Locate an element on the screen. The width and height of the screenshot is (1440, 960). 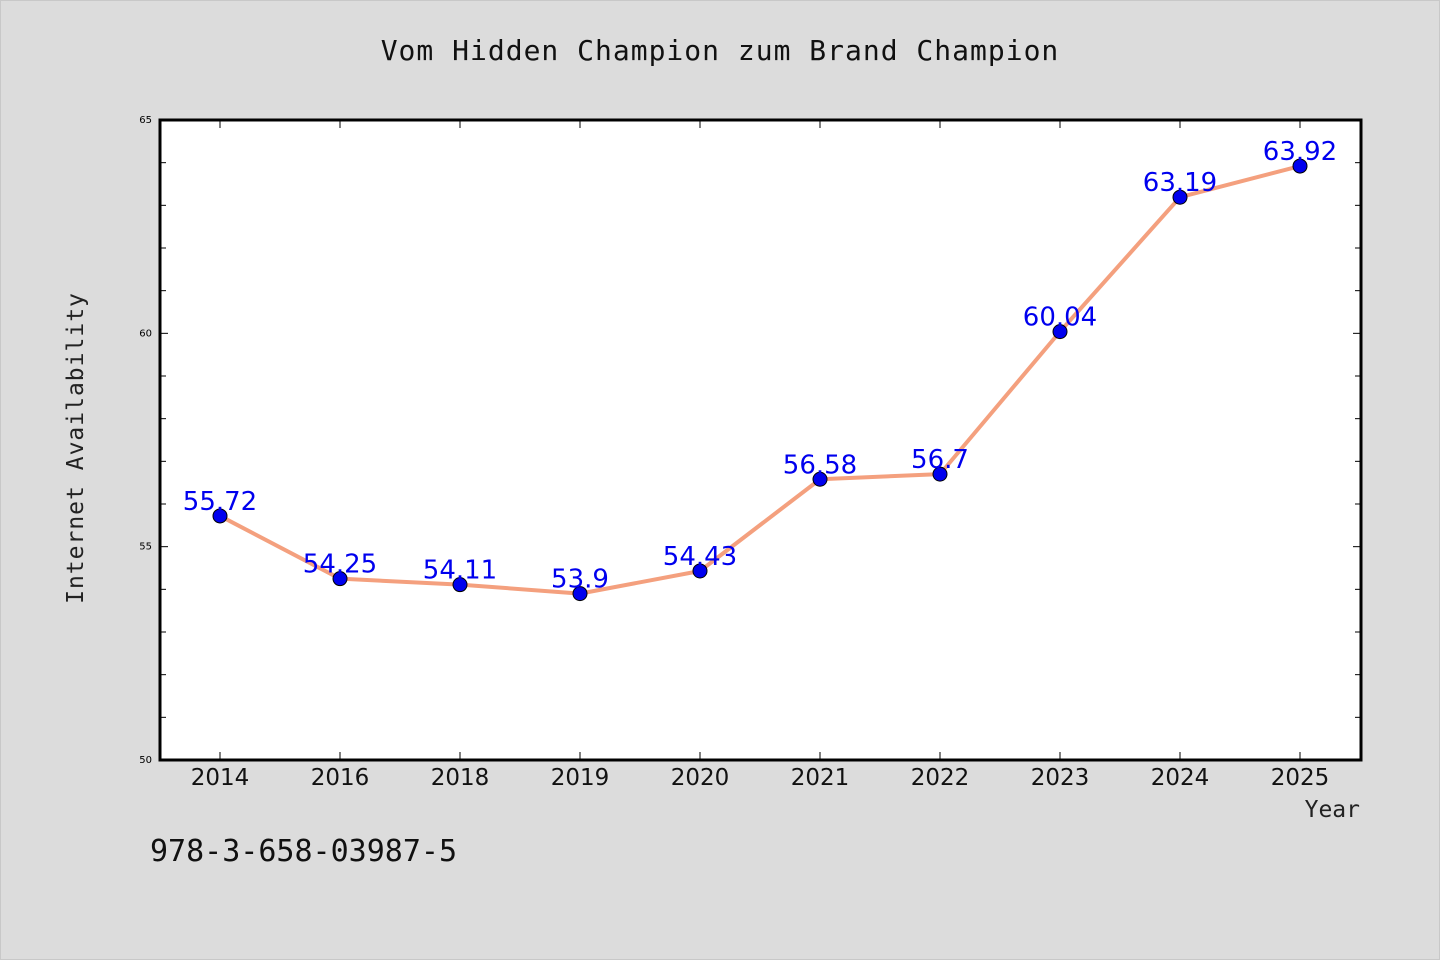
data-label: 56.7 is located at coordinates (940, 460).